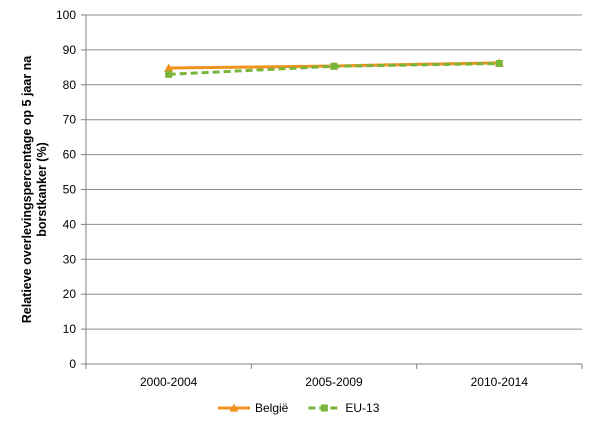 The image size is (596, 427). I want to click on series-group, so click(334, 68).